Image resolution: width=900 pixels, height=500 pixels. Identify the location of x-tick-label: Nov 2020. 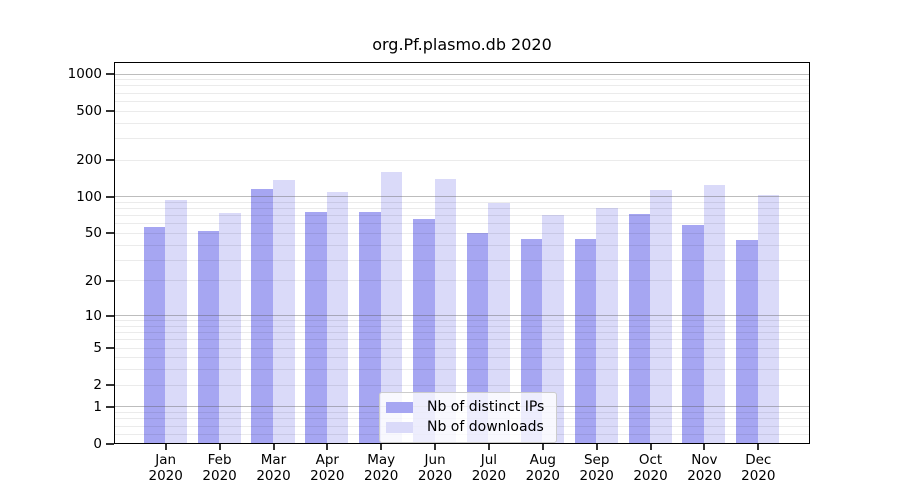
(704, 468).